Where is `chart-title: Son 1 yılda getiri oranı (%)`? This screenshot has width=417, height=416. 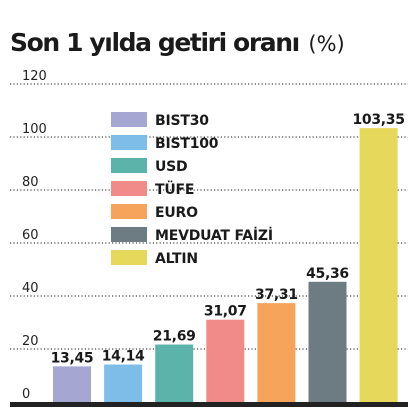
chart-title: Son 1 yılda getiri oranı (%) is located at coordinates (177, 42).